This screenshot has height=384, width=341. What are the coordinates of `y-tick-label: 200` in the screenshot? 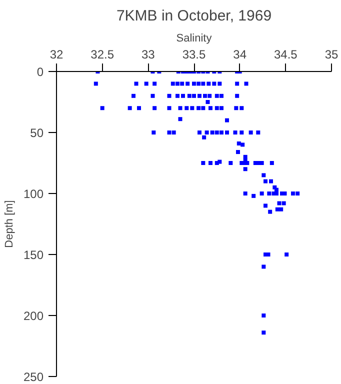 It's located at (33, 316).